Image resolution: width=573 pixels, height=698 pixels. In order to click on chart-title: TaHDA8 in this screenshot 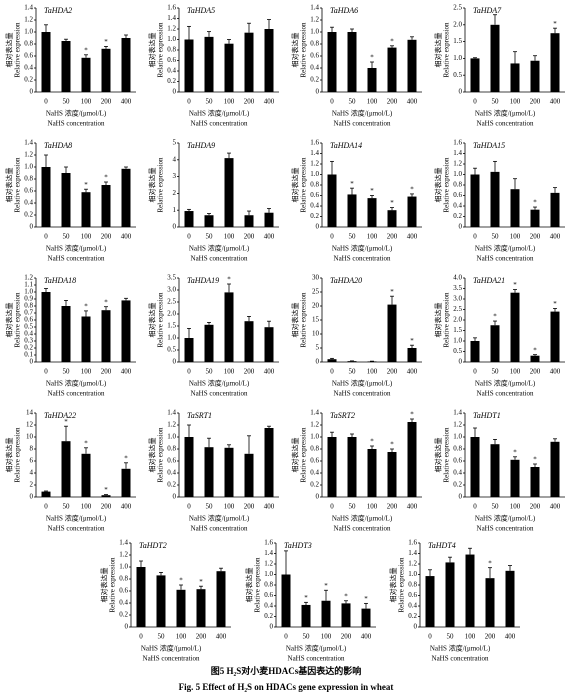, I will do `click(58, 145)`.